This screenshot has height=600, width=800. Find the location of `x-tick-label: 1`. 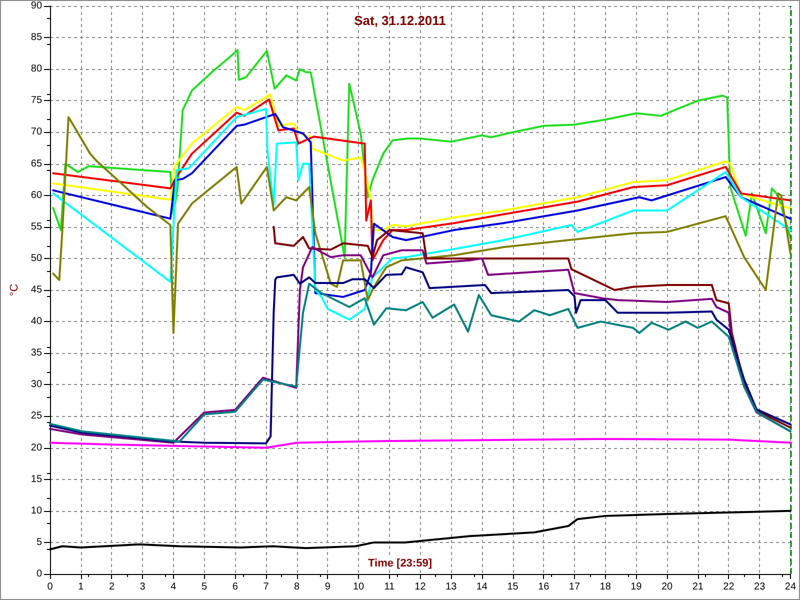

x-tick-label: 1 is located at coordinates (81, 587).